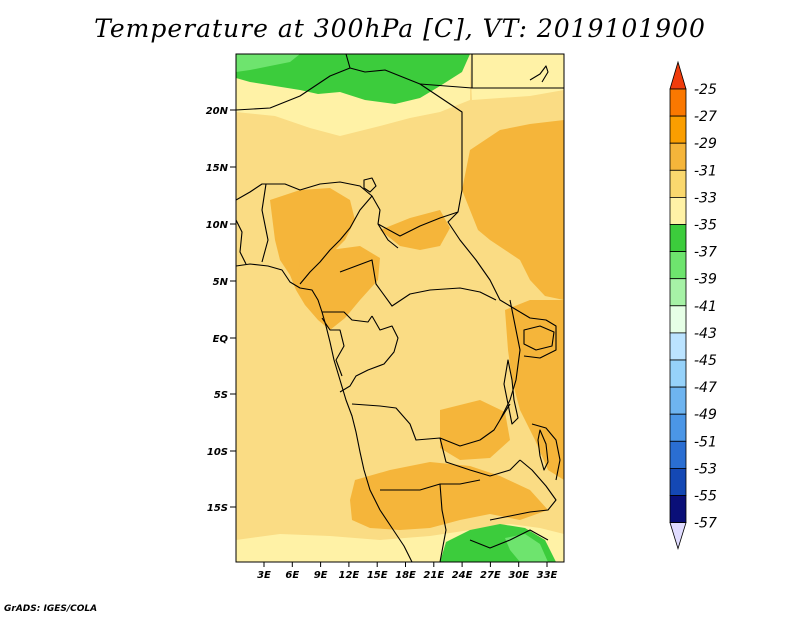  Describe the element at coordinates (517, 71) in the screenshot. I see `border-egypt-sudan` at that location.